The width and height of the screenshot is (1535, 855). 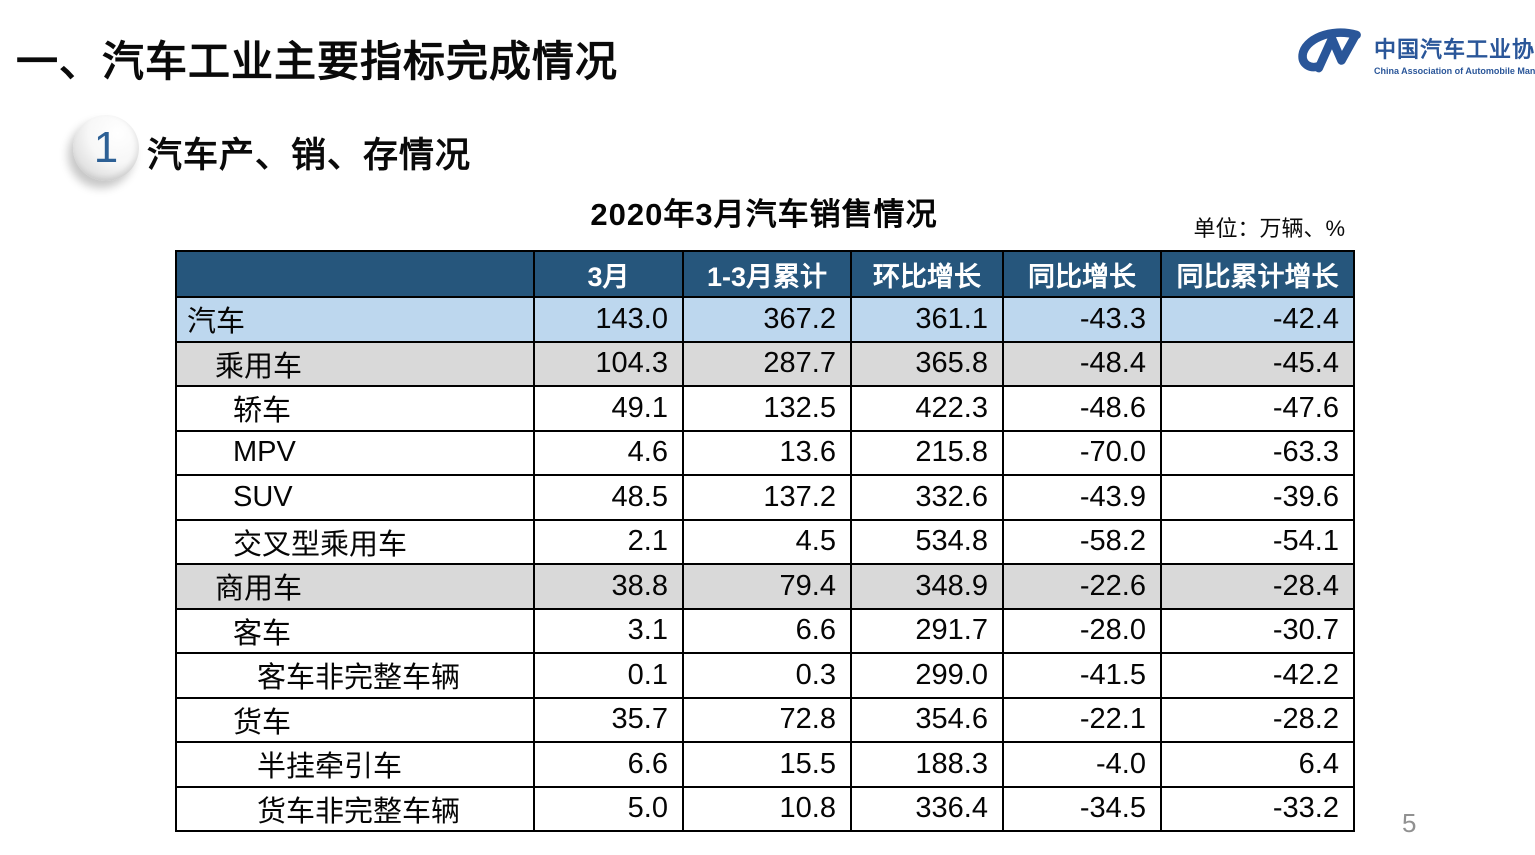 What do you see at coordinates (1082, 630) in the screenshot?
I see `value-cell: -28.0` at bounding box center [1082, 630].